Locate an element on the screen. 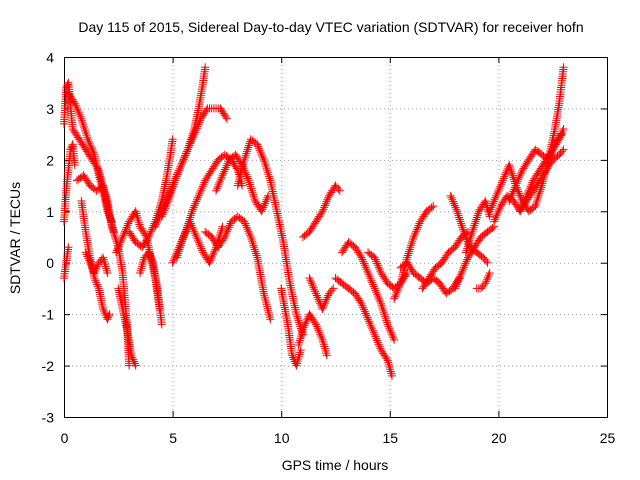 This screenshot has height=480, width=640. y-tick-label: -2 is located at coordinates (48, 366).